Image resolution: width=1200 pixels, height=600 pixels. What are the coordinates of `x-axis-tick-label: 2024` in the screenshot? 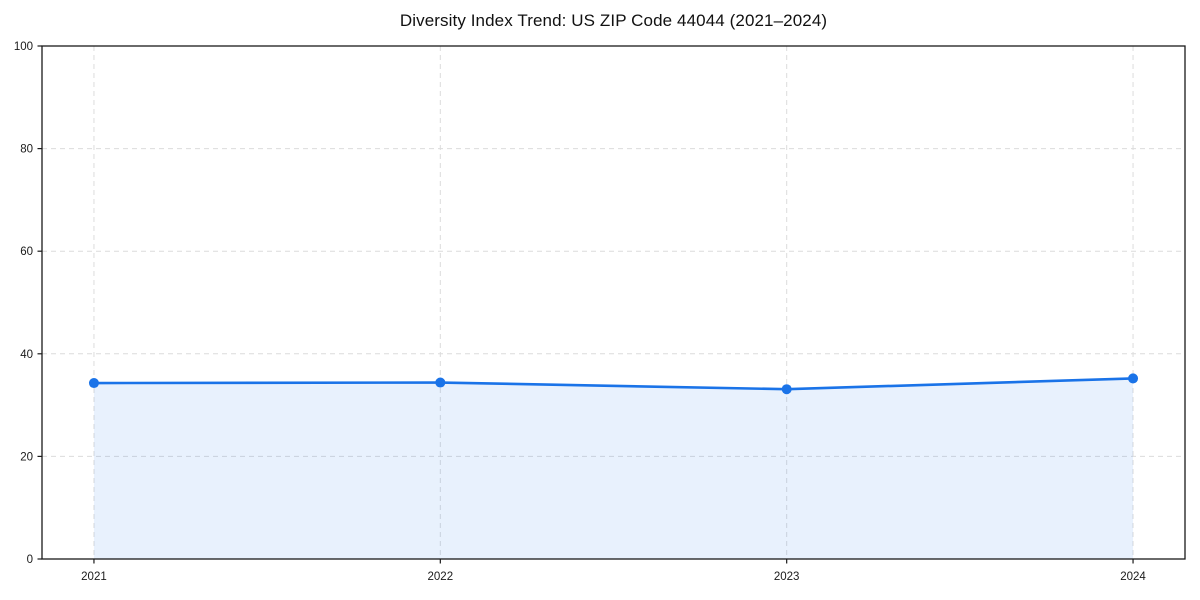 It's located at (1133, 577).